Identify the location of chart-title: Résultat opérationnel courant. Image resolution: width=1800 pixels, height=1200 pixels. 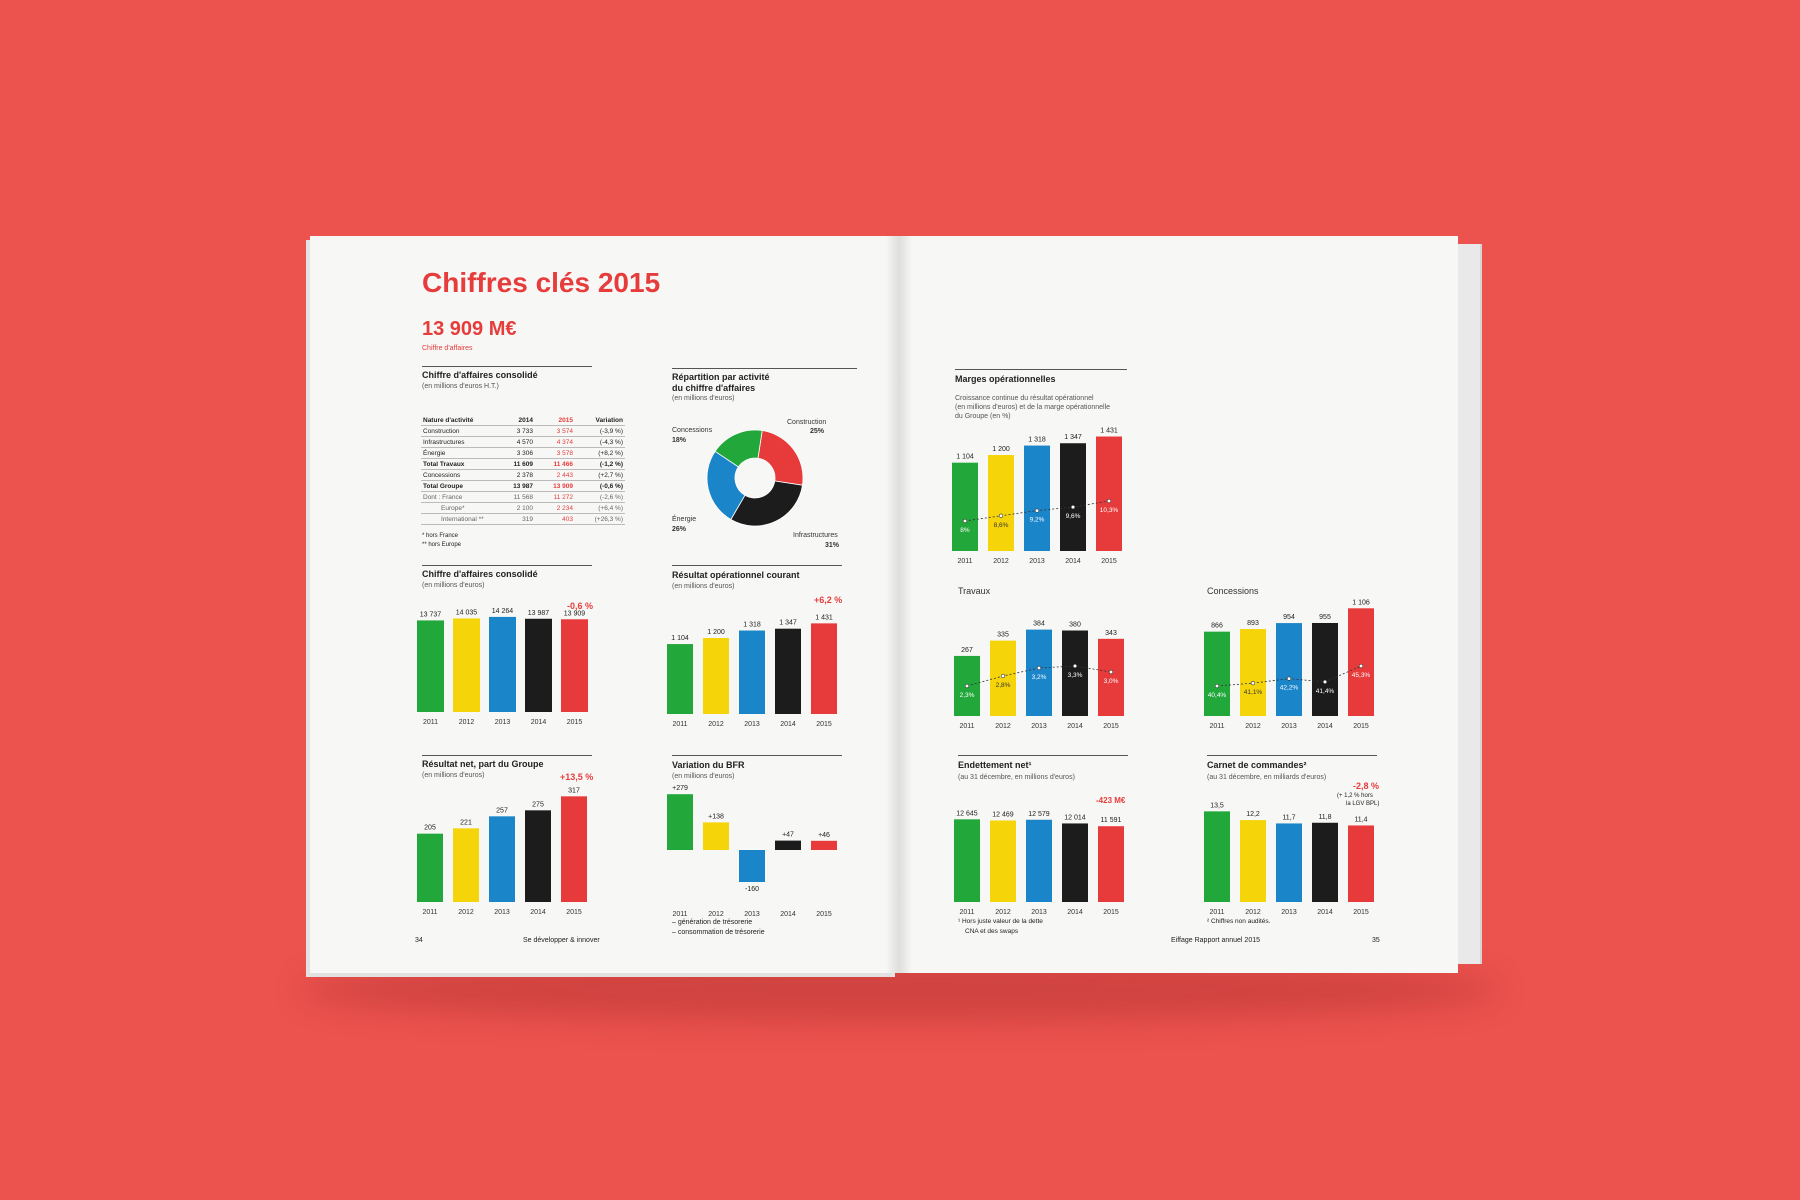
(736, 575).